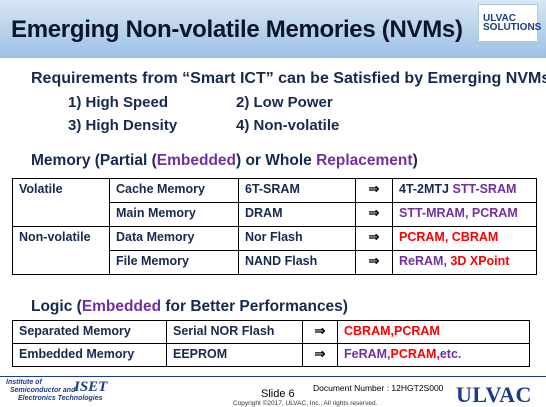 The height and width of the screenshot is (407, 546). Describe the element at coordinates (174, 262) in the screenshot. I see `memory-type-cell: File Memory` at that location.